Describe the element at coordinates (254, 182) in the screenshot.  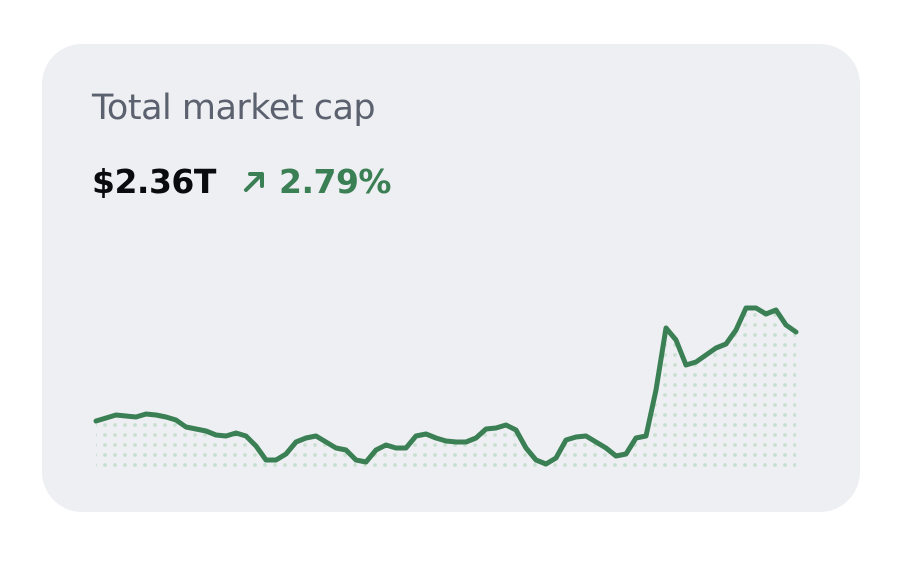
I see `up-arrow-icon` at that location.